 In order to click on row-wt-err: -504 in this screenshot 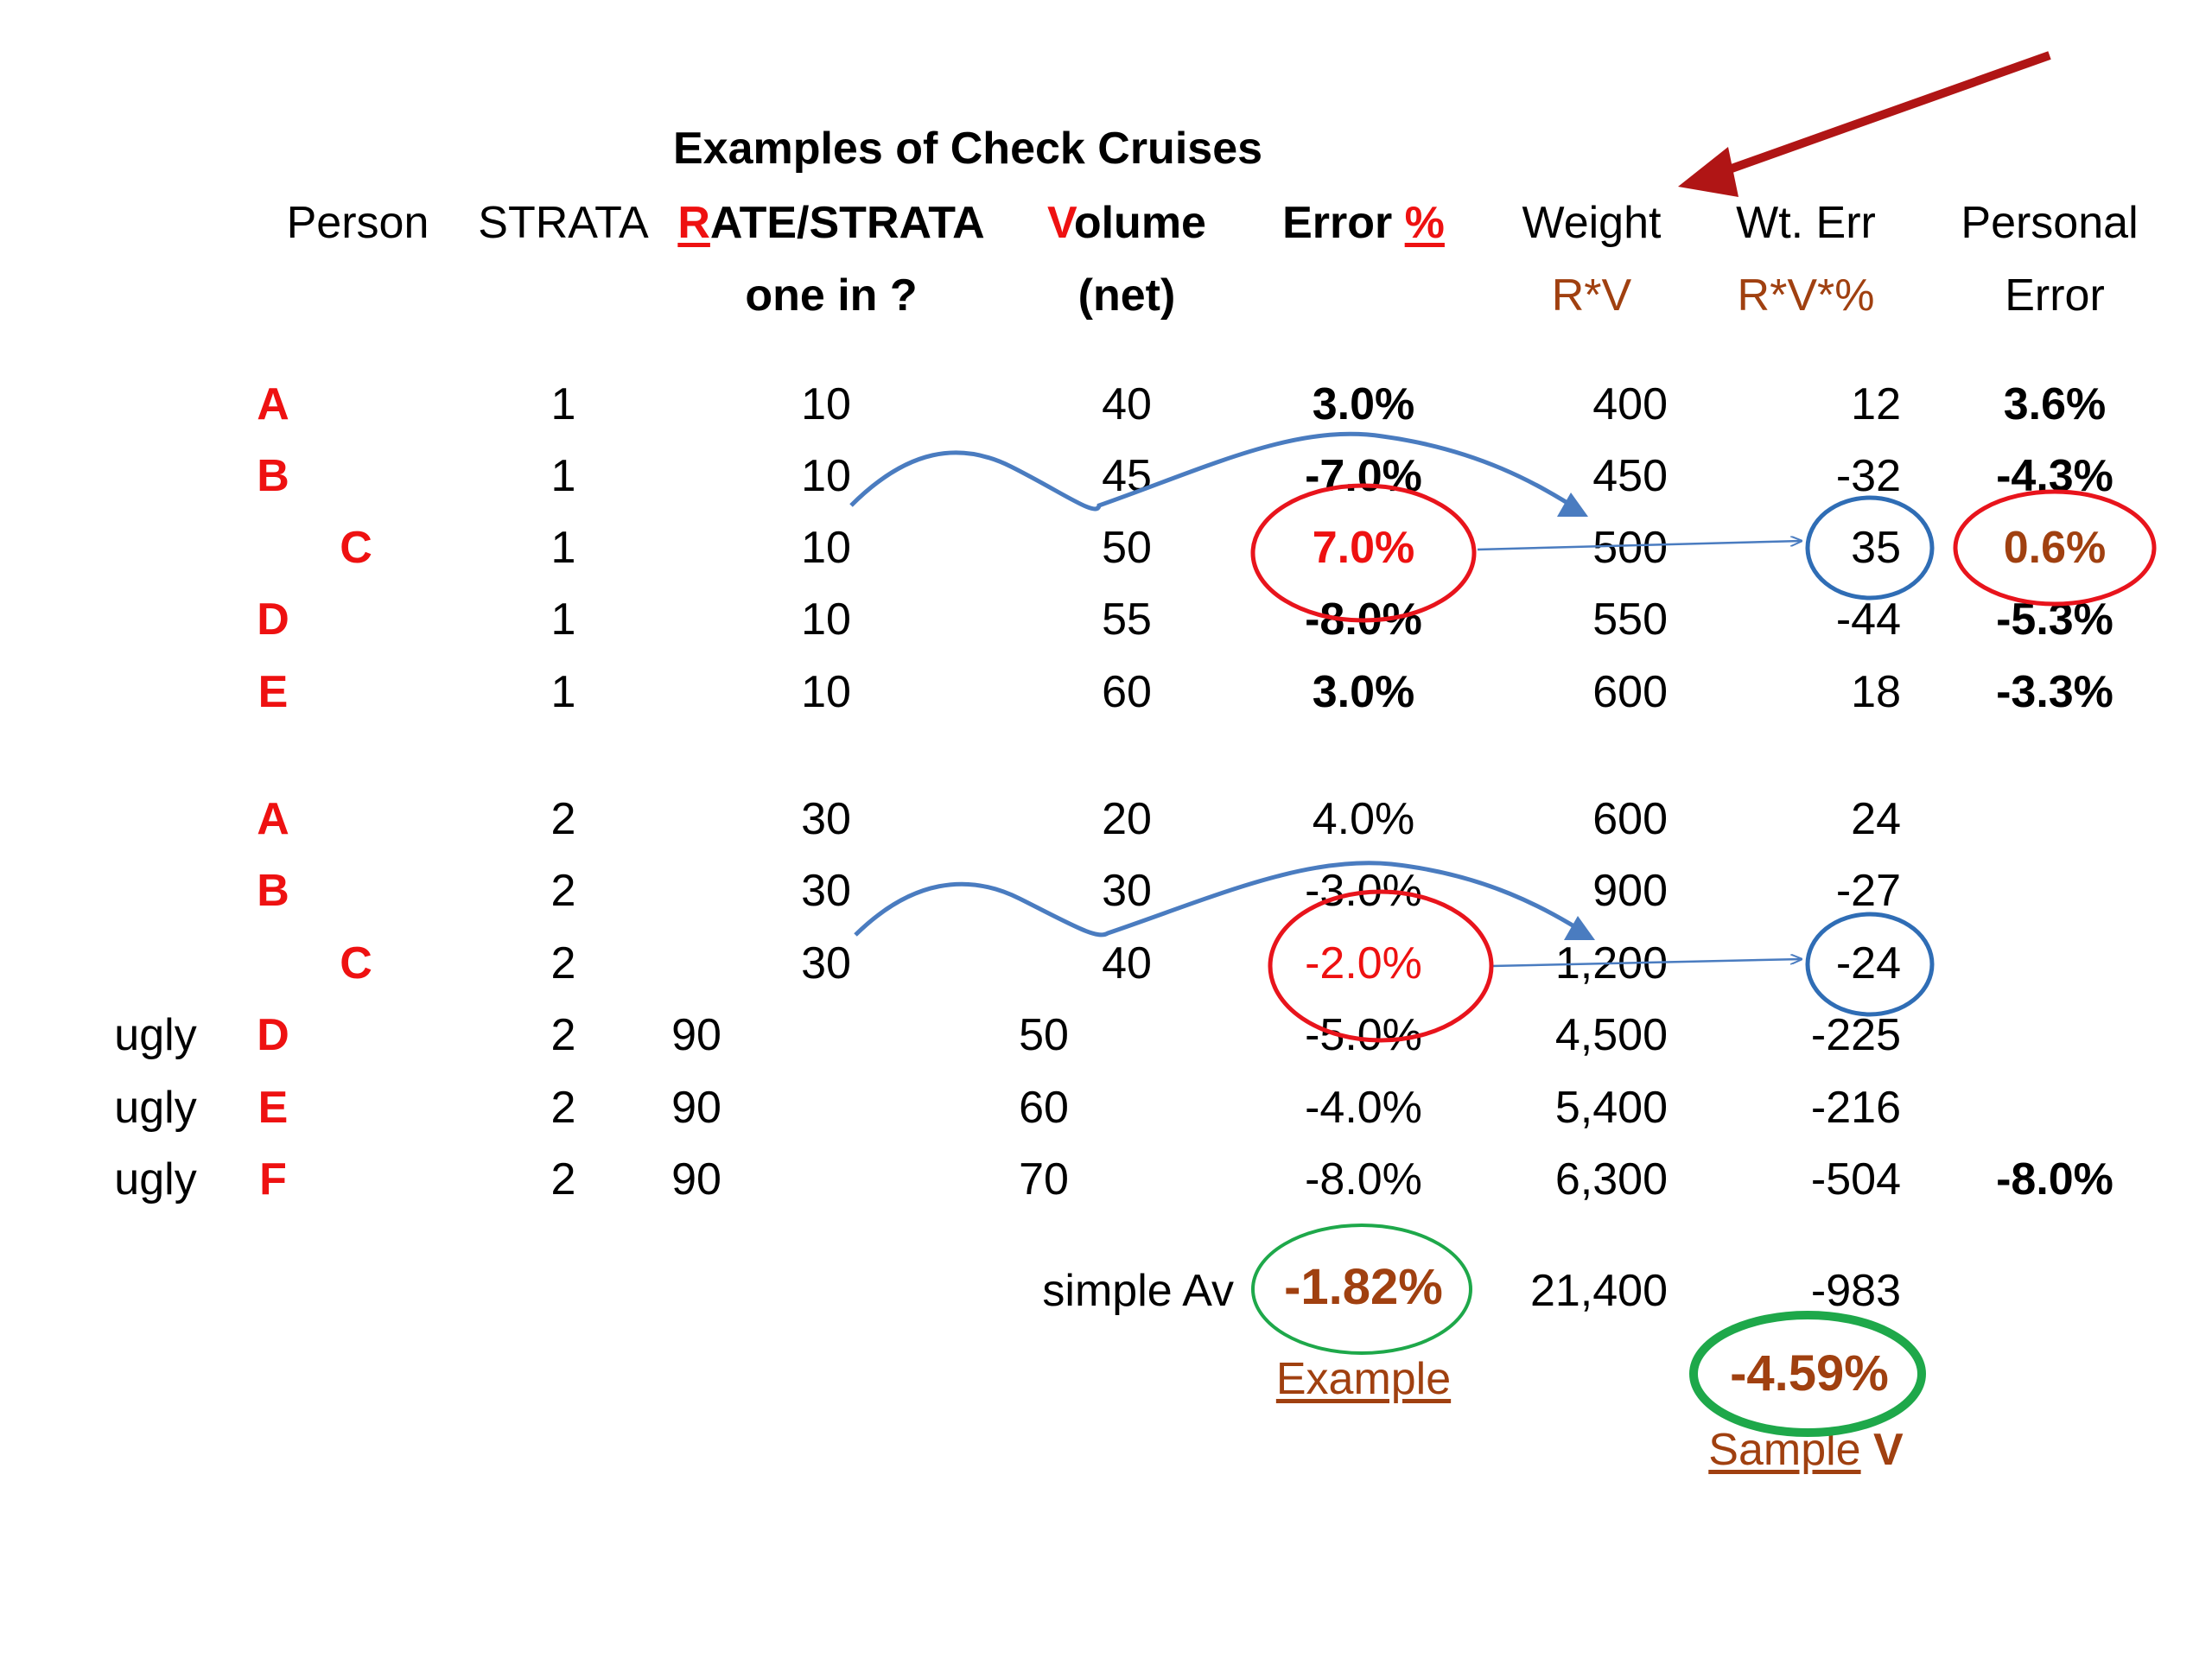, I will do `click(1855, 1179)`.